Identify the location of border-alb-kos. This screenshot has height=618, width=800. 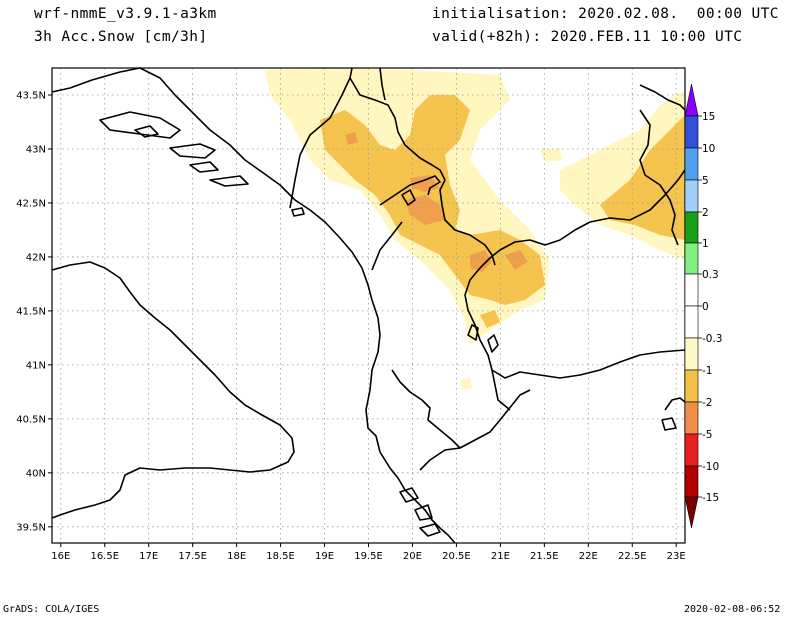
(387, 246).